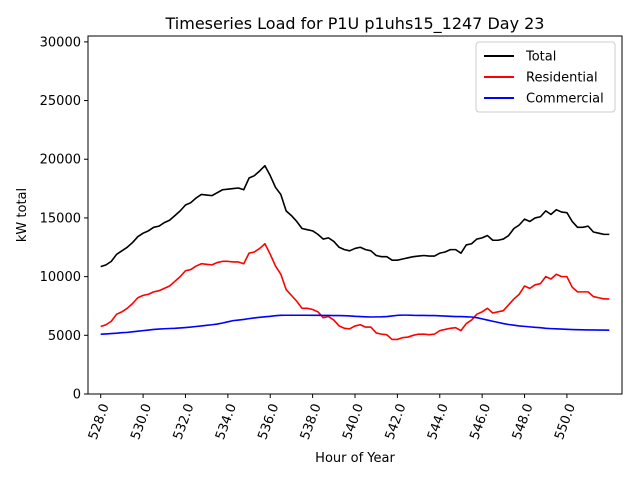  I want to click on series-line-commercial, so click(355, 324).